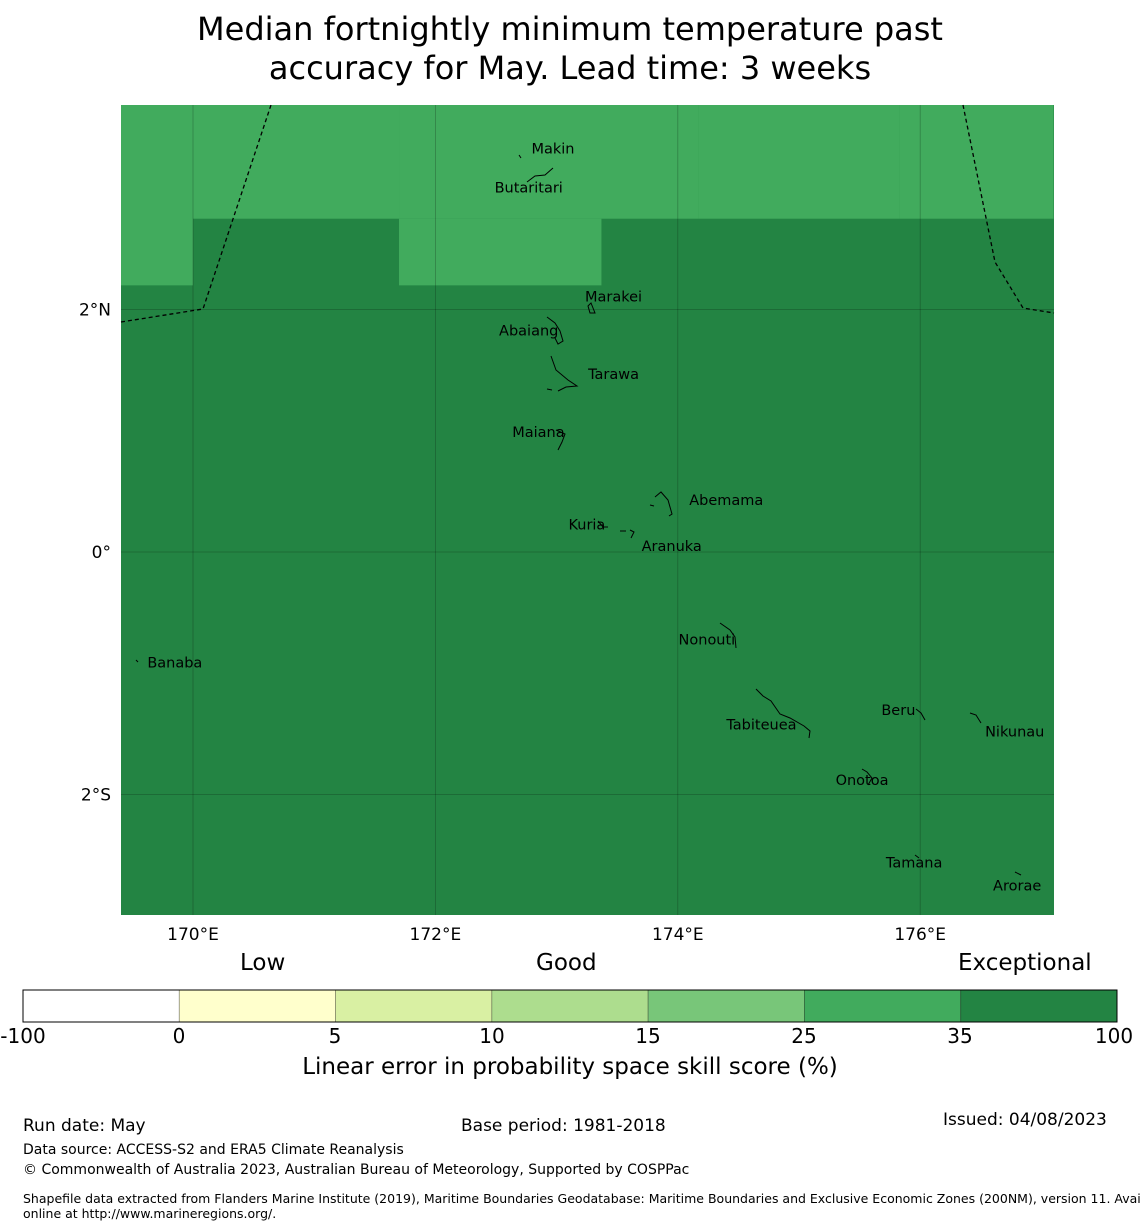  I want to click on island-label: Banaba, so click(174, 664).